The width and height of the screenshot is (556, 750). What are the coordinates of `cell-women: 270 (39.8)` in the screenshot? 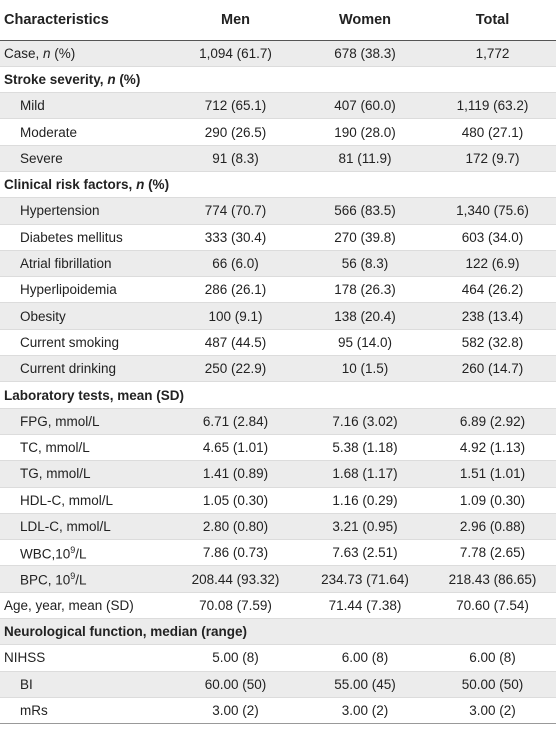 It's located at (365, 237).